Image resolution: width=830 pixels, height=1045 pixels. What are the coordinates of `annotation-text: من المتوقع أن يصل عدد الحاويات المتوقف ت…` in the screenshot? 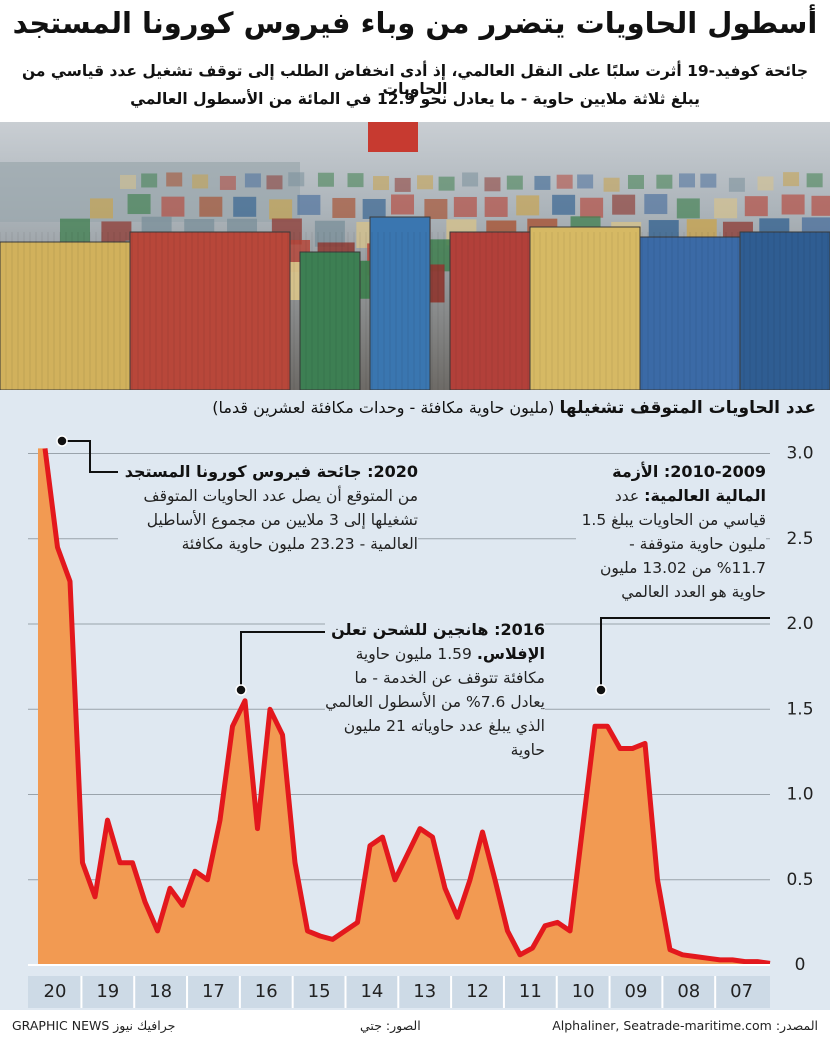 It's located at (280, 520).